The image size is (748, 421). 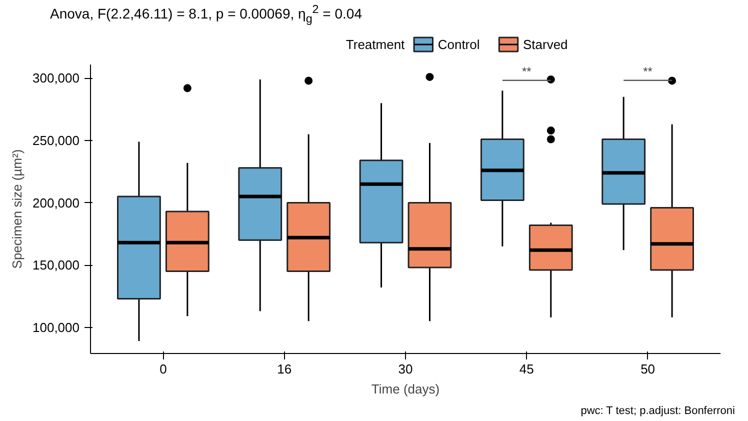 I want to click on legend-title: Treatment, so click(x=376, y=44).